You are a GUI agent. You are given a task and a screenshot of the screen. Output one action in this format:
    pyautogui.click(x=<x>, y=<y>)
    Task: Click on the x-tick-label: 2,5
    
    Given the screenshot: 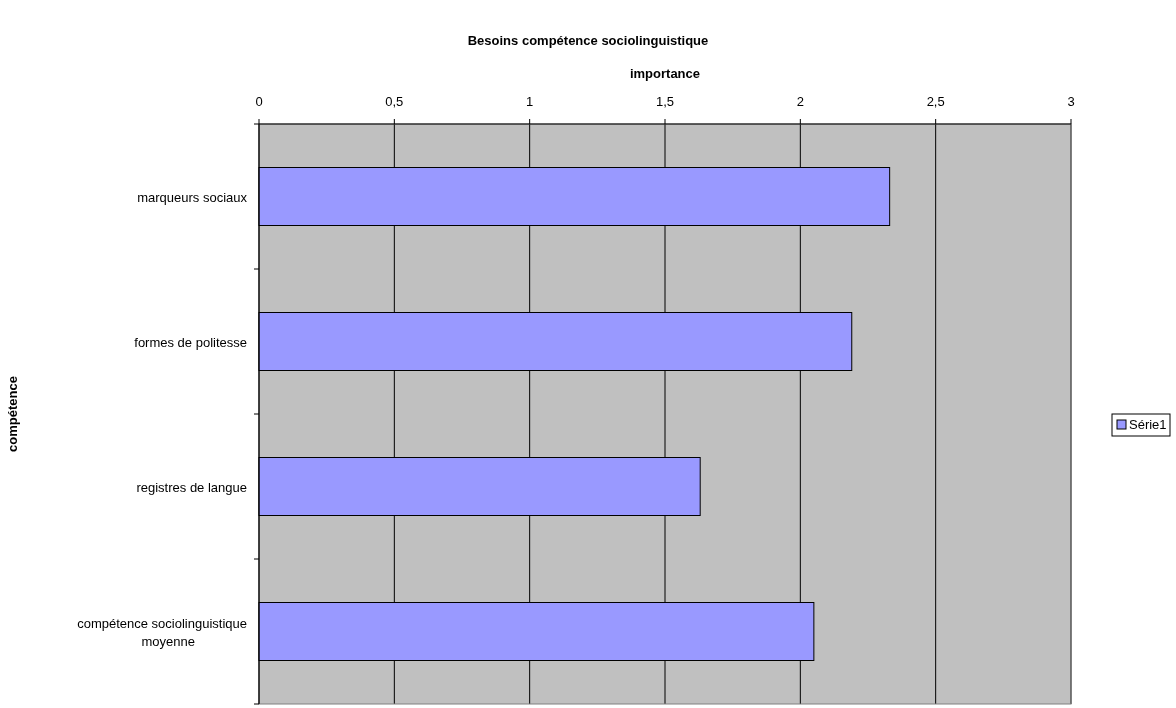 What is the action you would take?
    pyautogui.click(x=935, y=101)
    